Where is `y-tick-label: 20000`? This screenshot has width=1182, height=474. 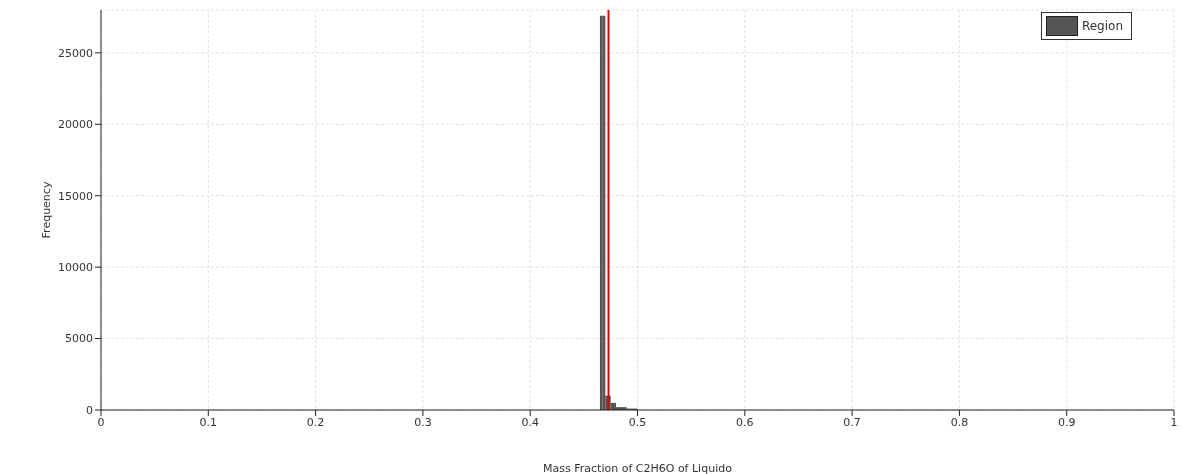 y-tick-label: 20000 is located at coordinates (75, 125).